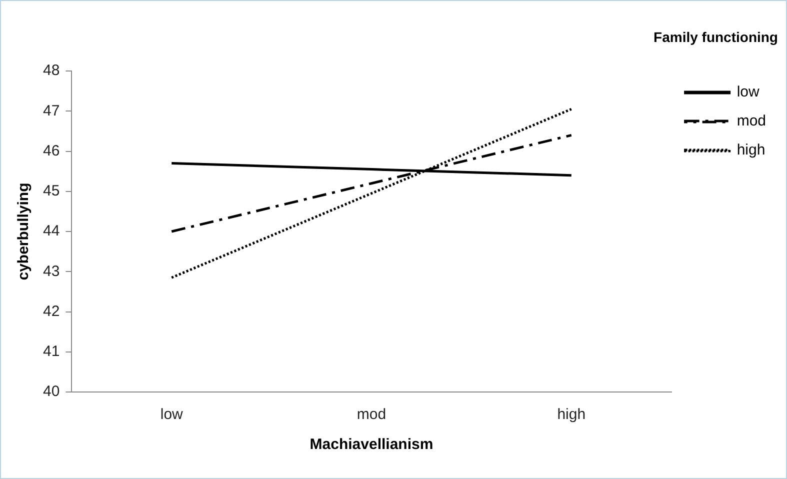  I want to click on y-tick-label: 45, so click(51, 191).